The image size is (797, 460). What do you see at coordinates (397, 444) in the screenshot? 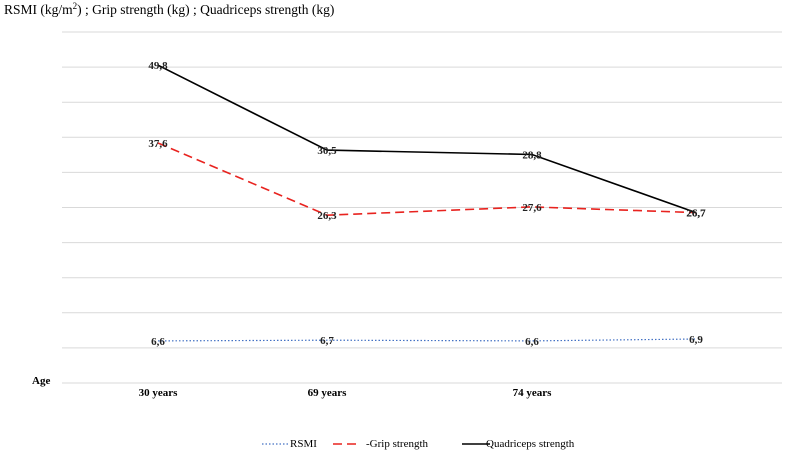
I see `legend-label-grip-strength: -Grip strength` at bounding box center [397, 444].